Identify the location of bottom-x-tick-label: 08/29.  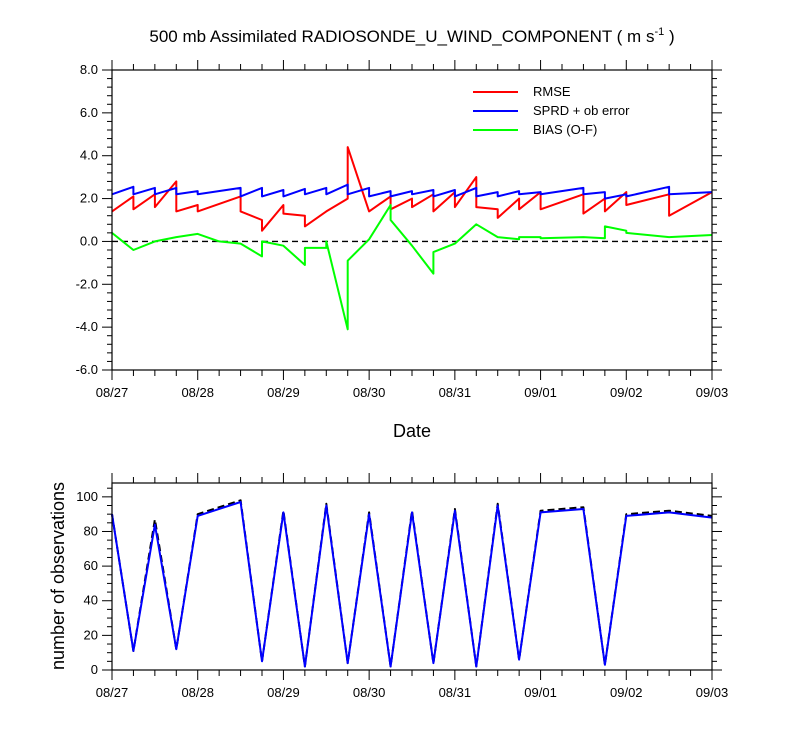
(283, 692).